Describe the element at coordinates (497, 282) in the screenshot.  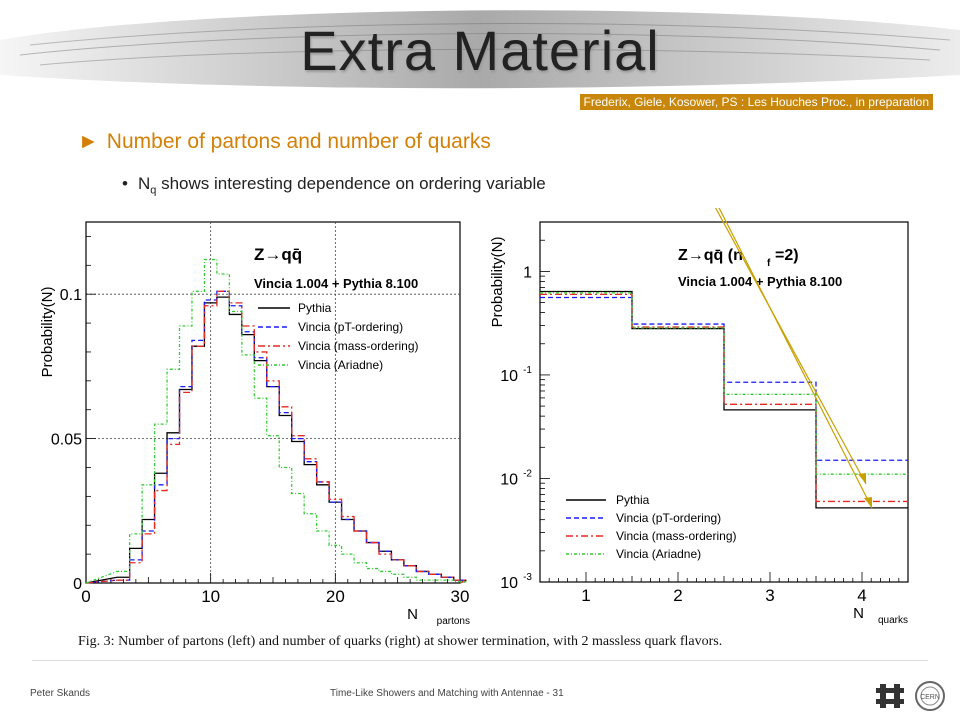
I see `right-ylabel: Probability(N)` at that location.